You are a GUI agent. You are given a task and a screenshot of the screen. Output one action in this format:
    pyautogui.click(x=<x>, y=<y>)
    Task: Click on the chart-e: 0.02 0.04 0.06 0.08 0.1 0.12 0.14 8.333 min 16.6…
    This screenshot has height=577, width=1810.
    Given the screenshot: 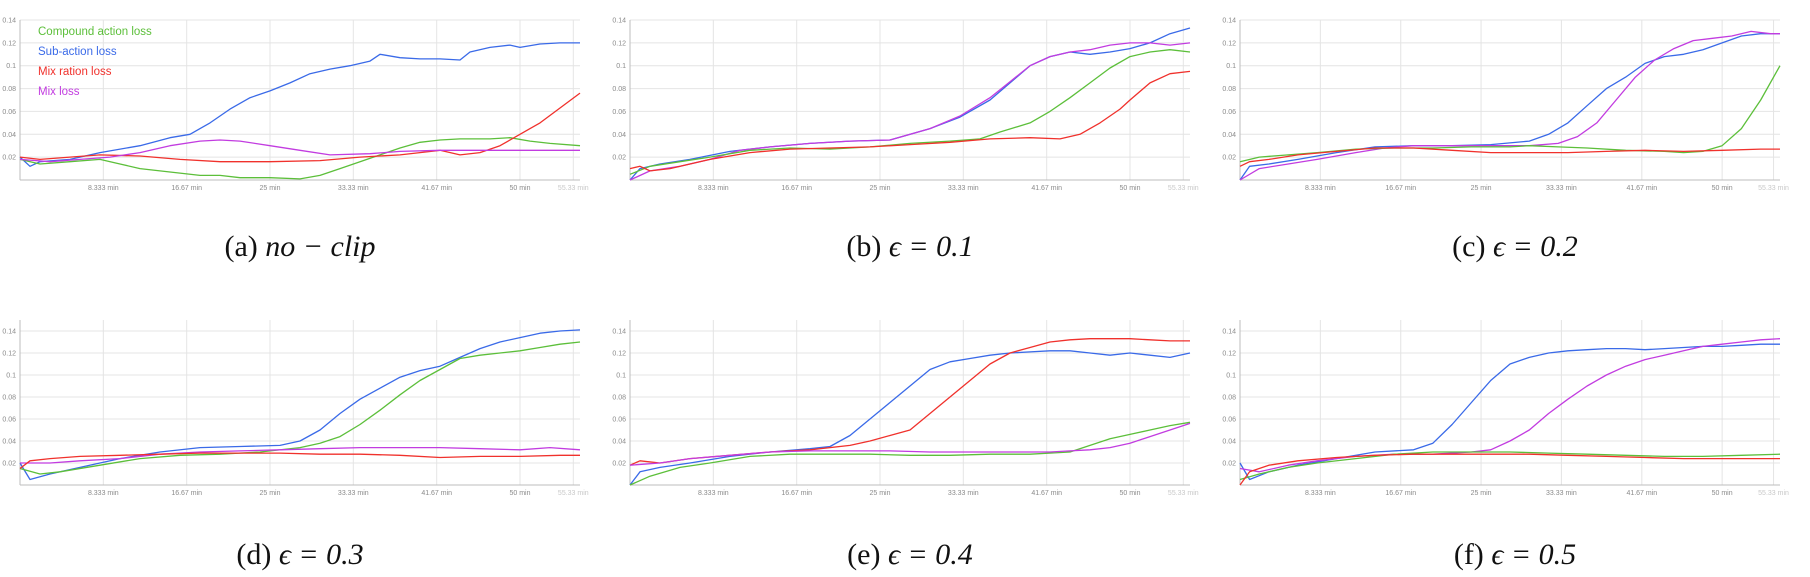 What is the action you would take?
    pyautogui.click(x=905, y=408)
    